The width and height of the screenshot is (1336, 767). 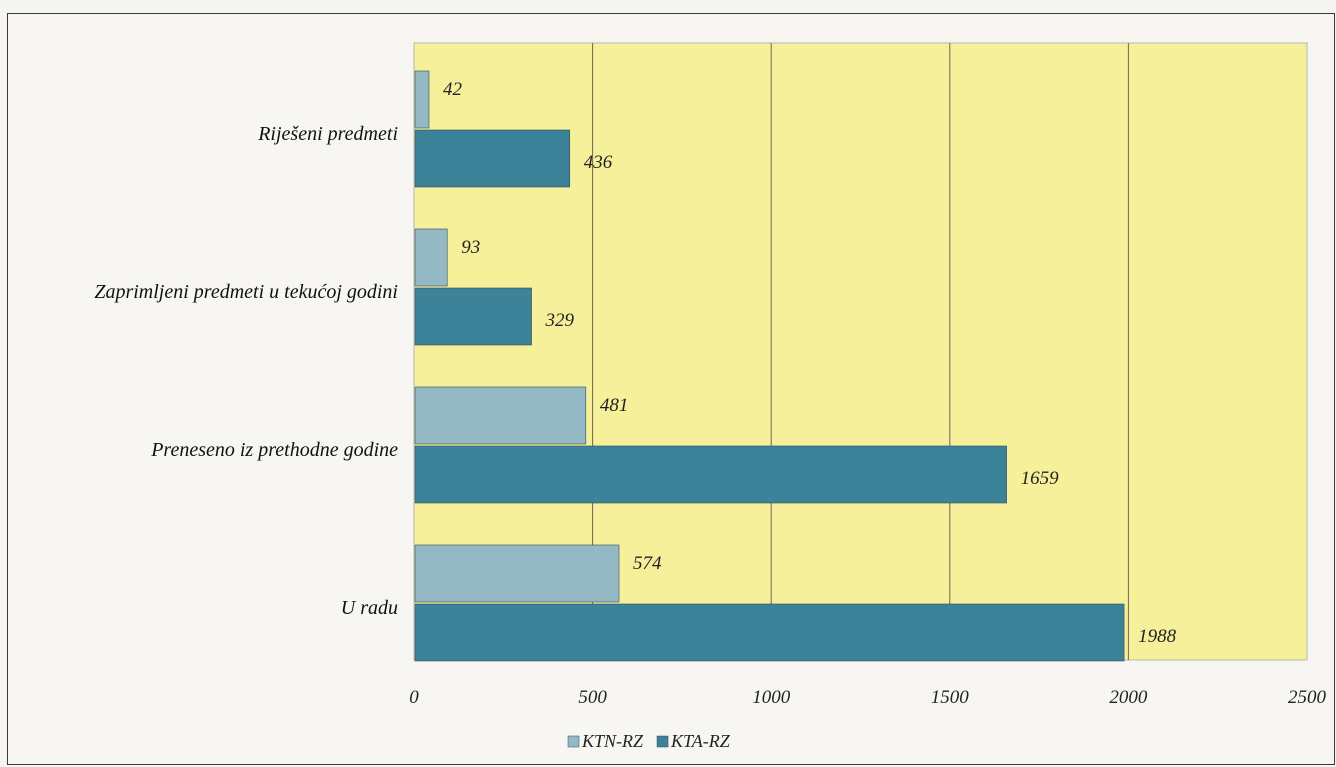 I want to click on data-label: 481, so click(x=614, y=405).